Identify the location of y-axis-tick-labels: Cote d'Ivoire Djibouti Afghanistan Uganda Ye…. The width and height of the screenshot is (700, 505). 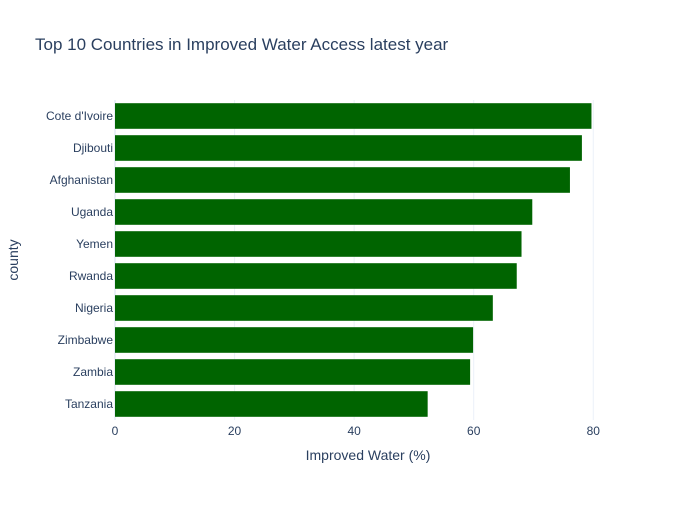
(79, 260).